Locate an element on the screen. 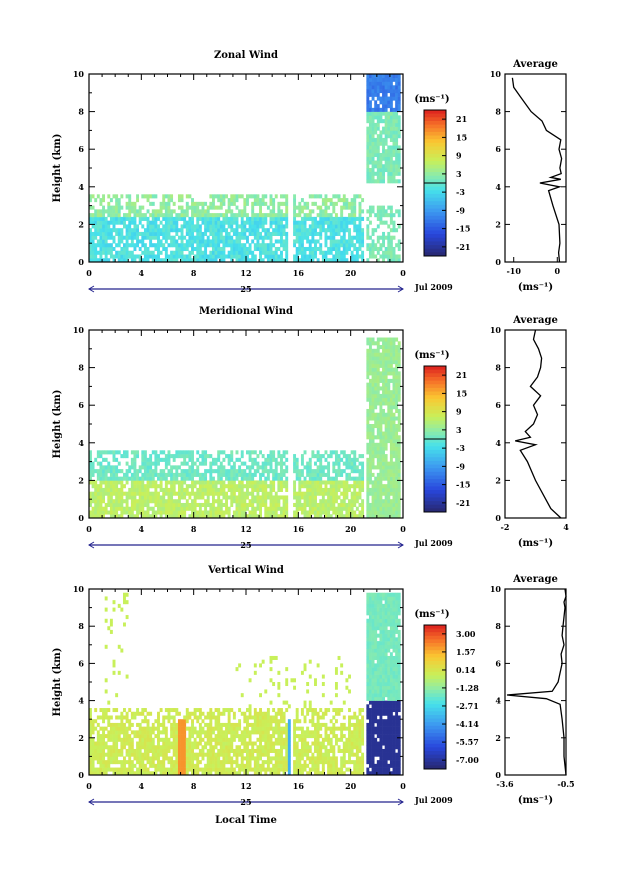 This screenshot has width=621, height=873. heatmap-cells is located at coordinates (245, 428).